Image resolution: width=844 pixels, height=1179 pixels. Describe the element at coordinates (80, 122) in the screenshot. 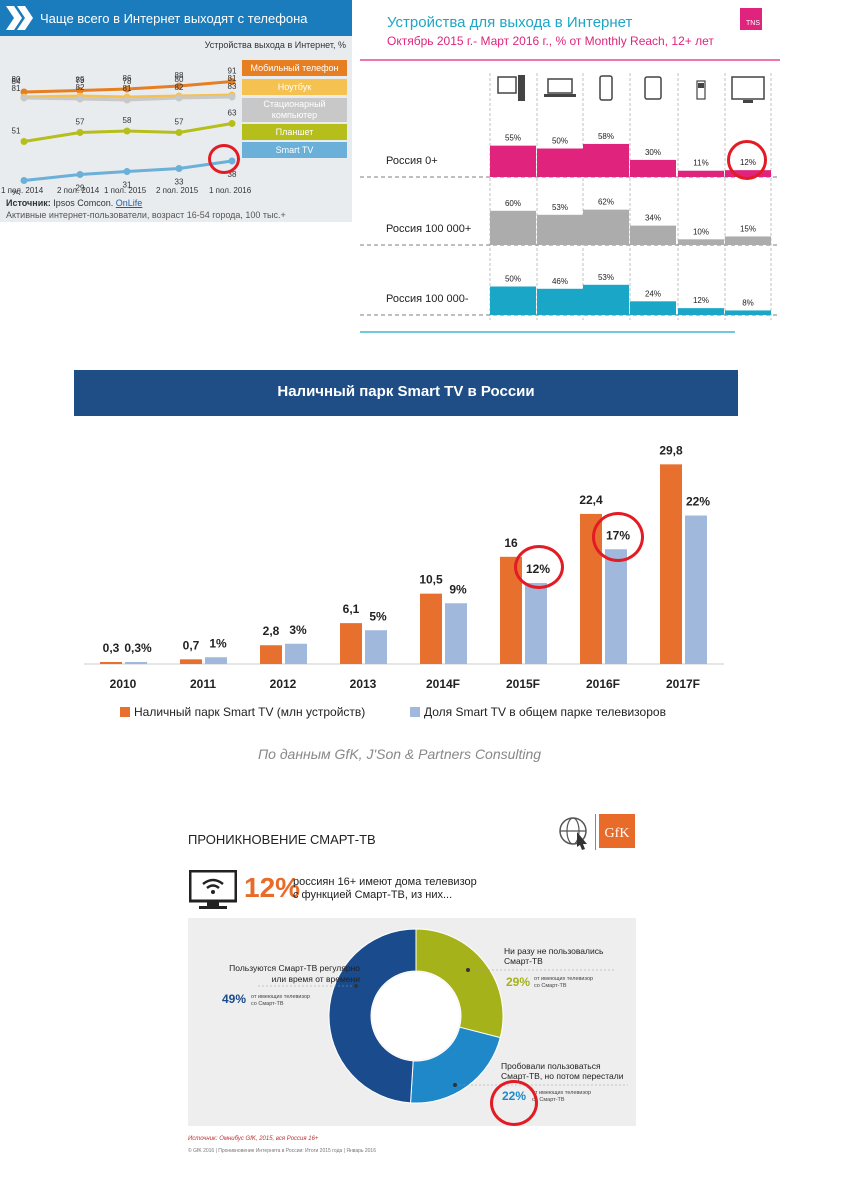

I see `data-label: 57` at that location.